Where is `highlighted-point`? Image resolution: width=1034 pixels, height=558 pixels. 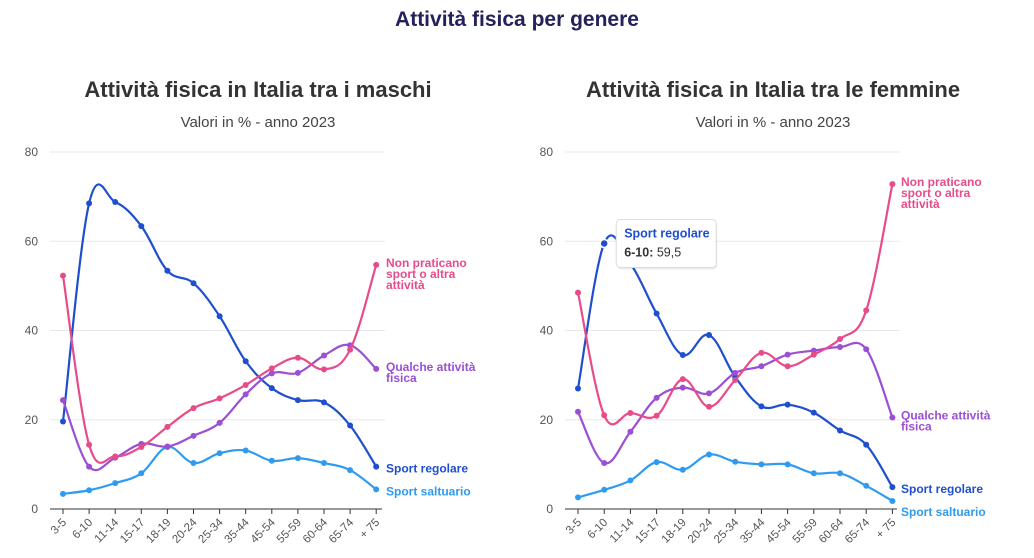 highlighted-point is located at coordinates (604, 243).